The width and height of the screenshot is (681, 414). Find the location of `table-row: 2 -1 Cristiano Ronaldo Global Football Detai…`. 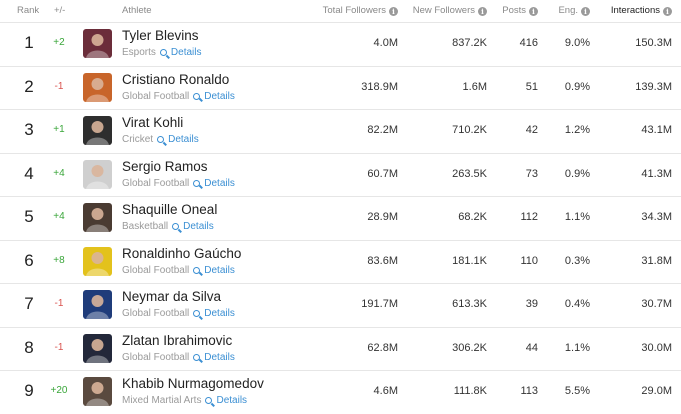

table-row: 2 -1 Cristiano Ronaldo Global Football Detai… is located at coordinates (340, 87).